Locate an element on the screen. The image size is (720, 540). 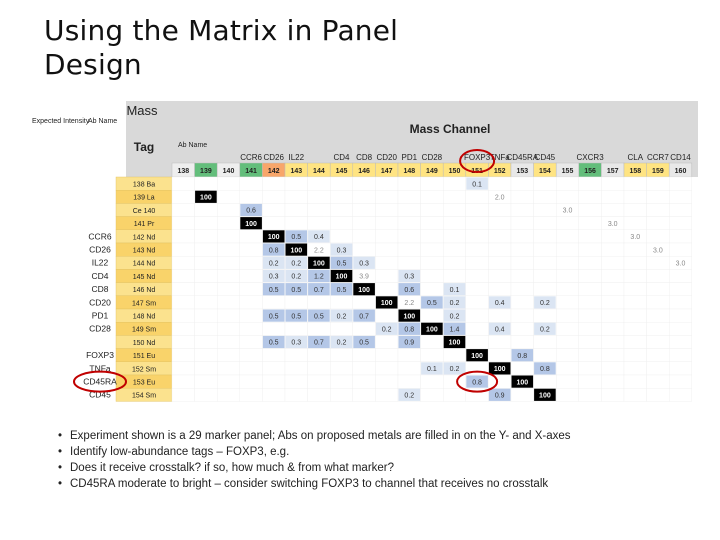
col-antibody-label: CD4 is located at coordinates (341, 157).